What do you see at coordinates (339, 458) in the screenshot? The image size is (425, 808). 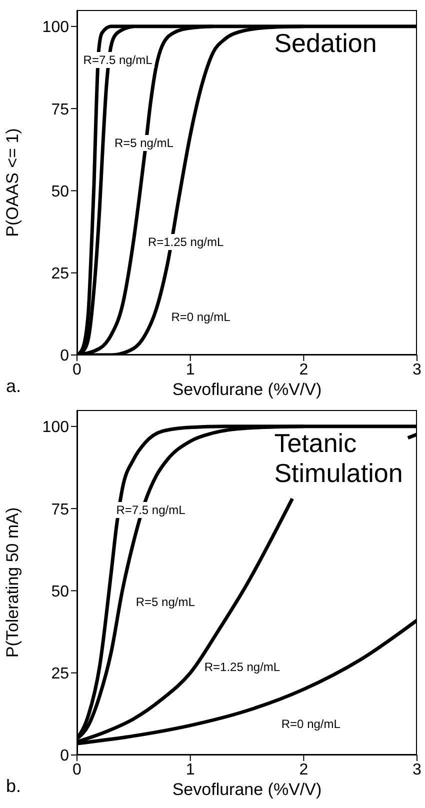 I see `text: Tetanic Stimulation` at bounding box center [339, 458].